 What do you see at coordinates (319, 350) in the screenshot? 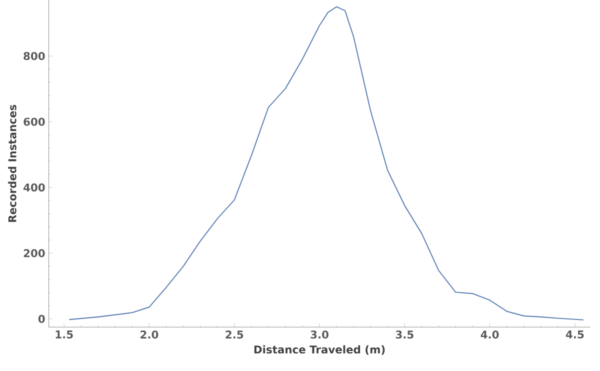
I see `x-axis-title: Distance Traveled (m)` at bounding box center [319, 350].